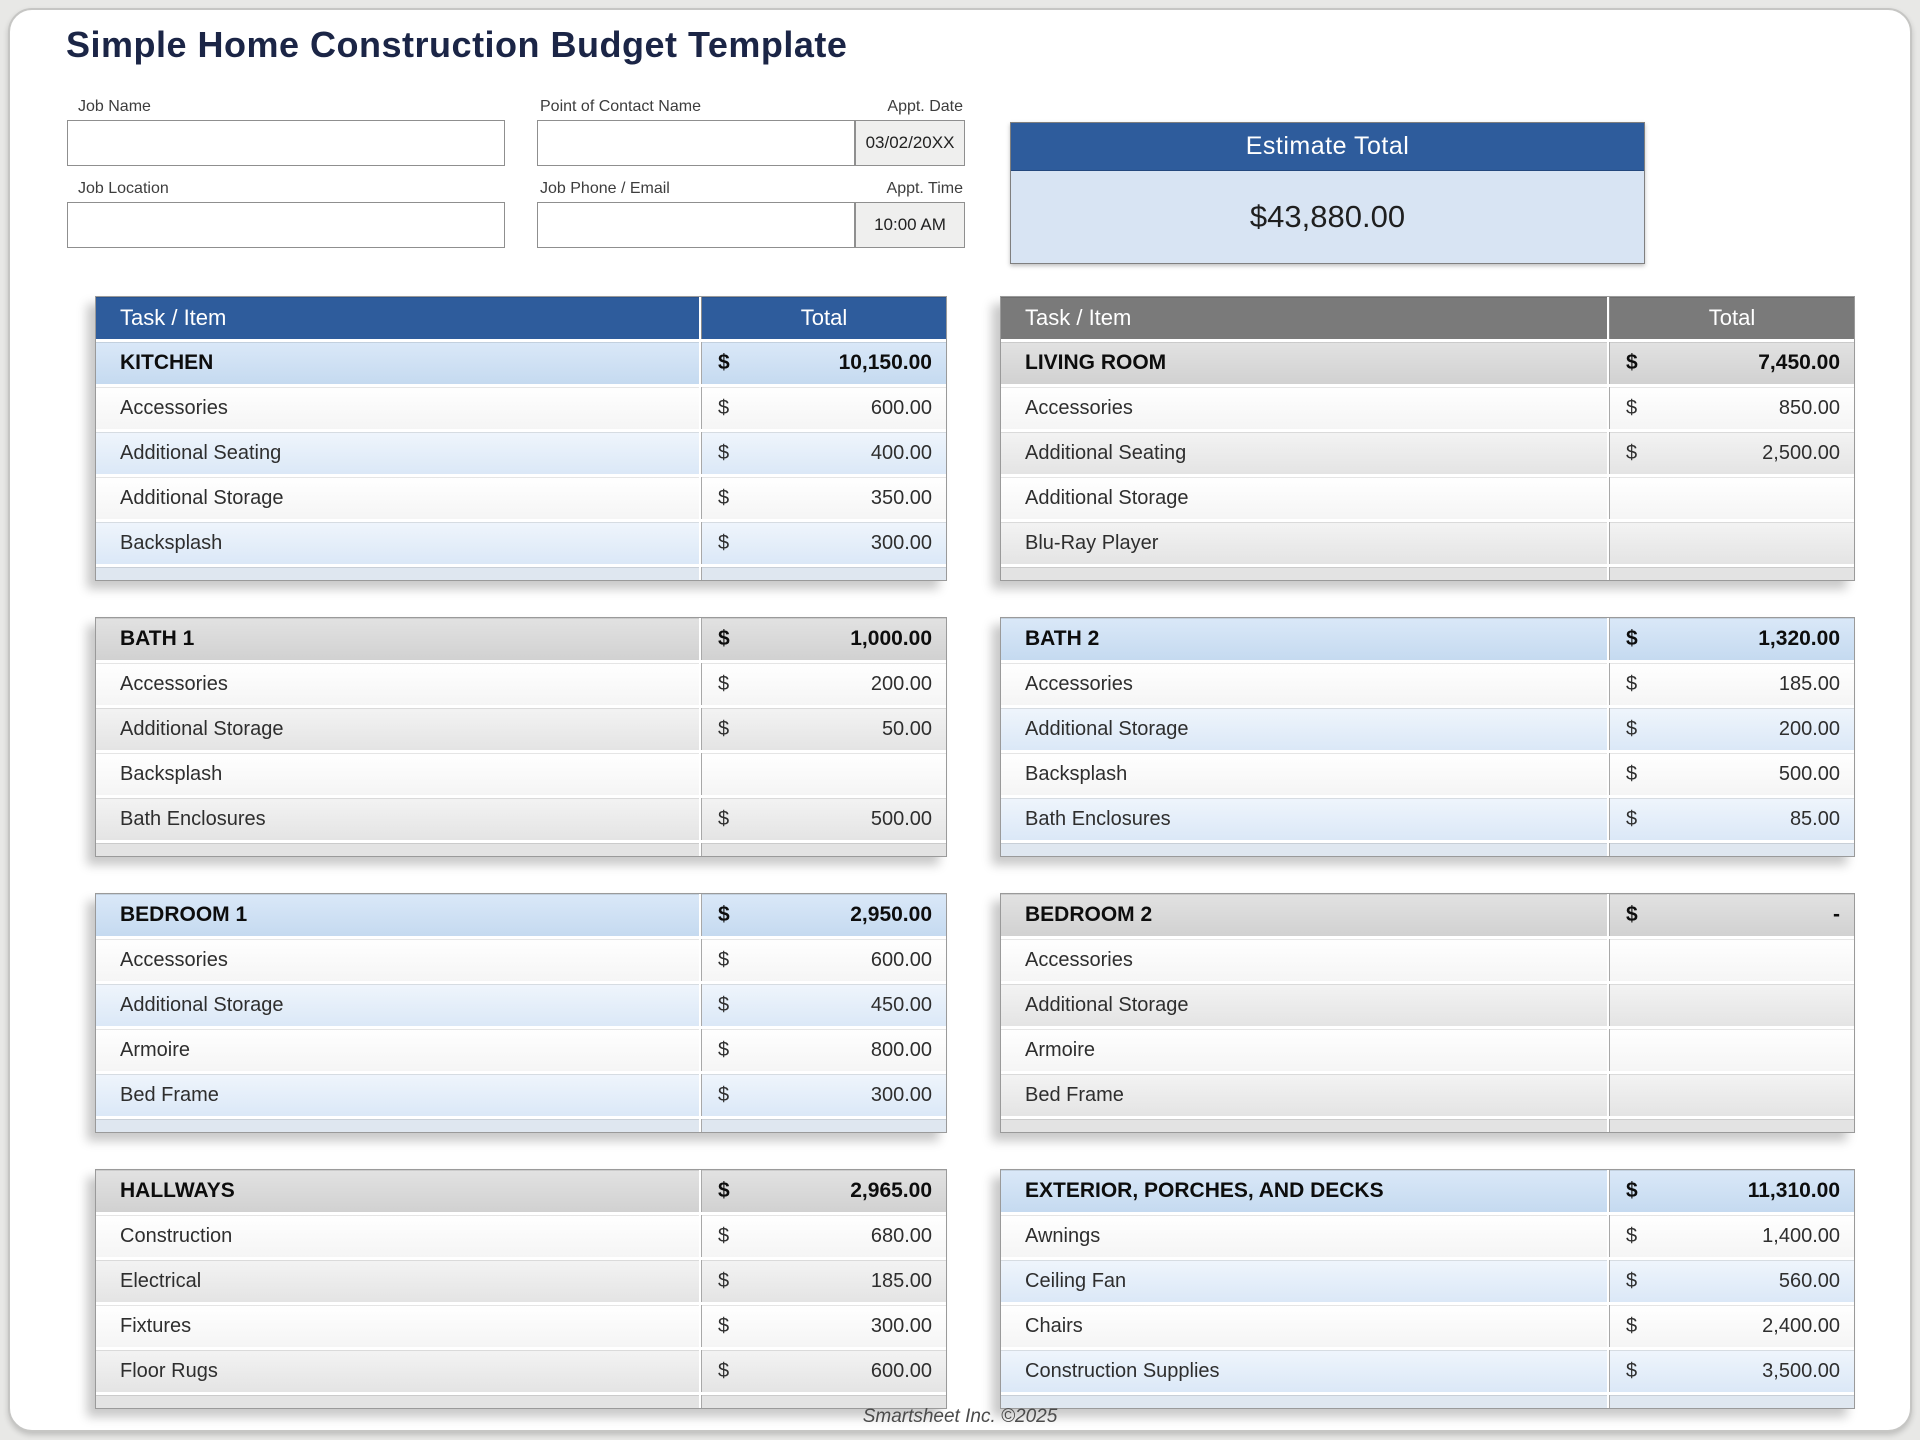  Describe the element at coordinates (823, 453) in the screenshot. I see `item-total: $400.00` at that location.